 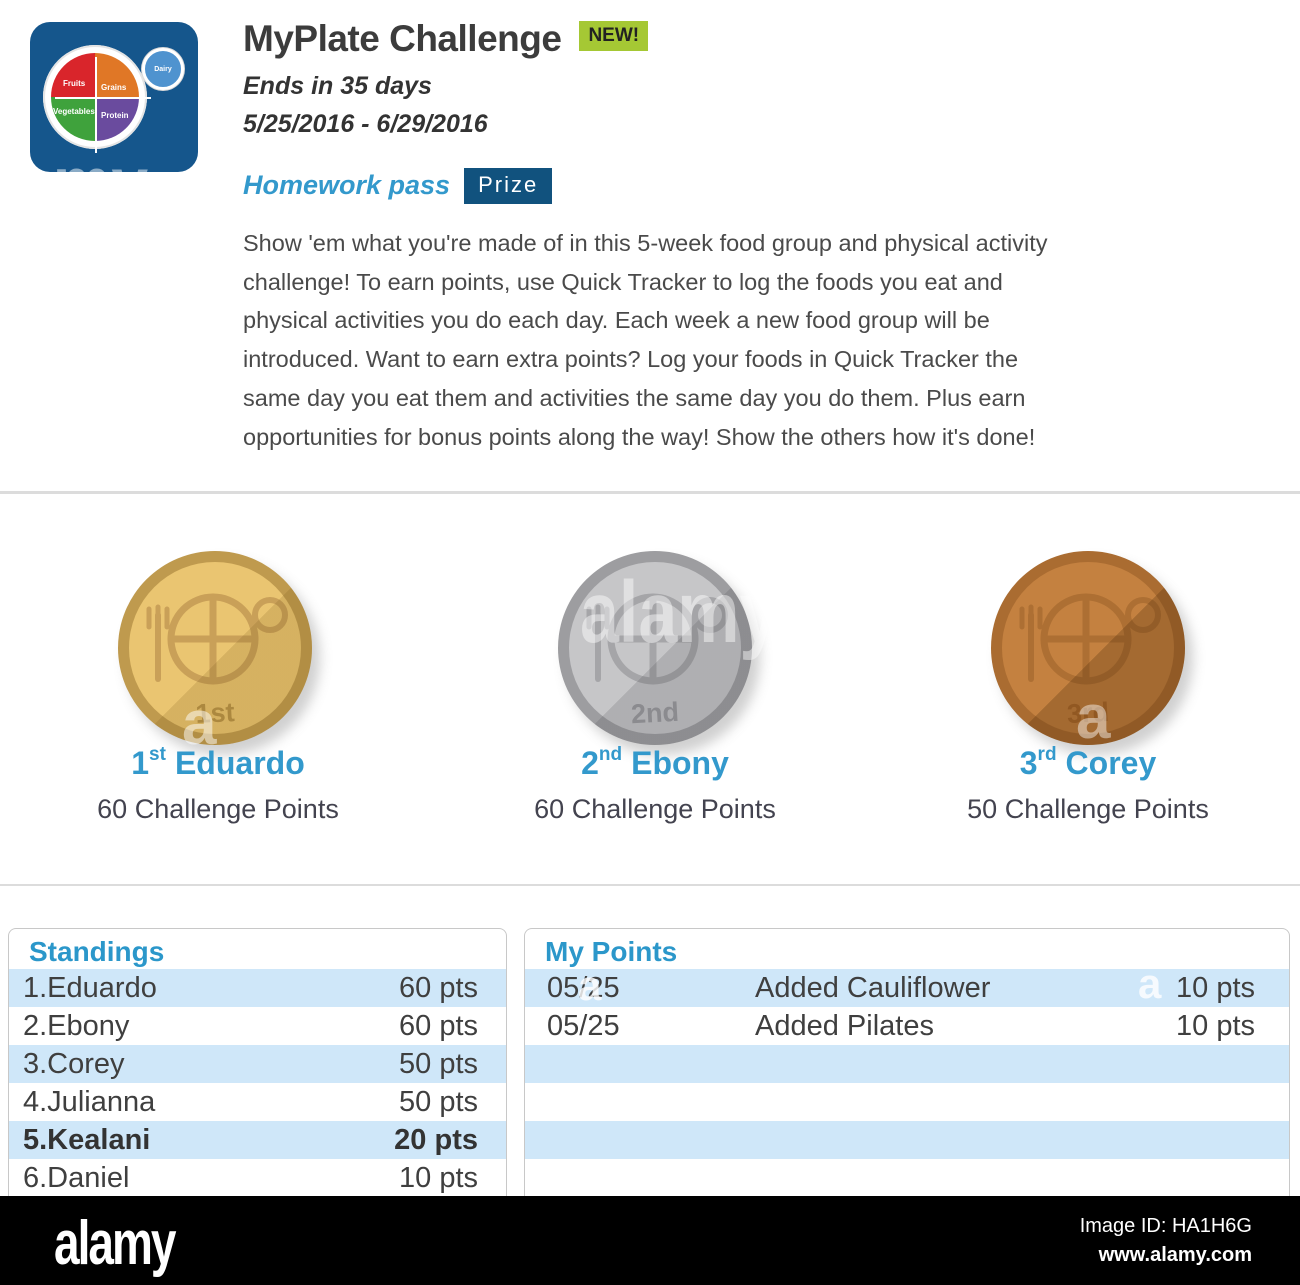 I want to click on bronze-medal-icon: 3rd, so click(x=1088, y=648).